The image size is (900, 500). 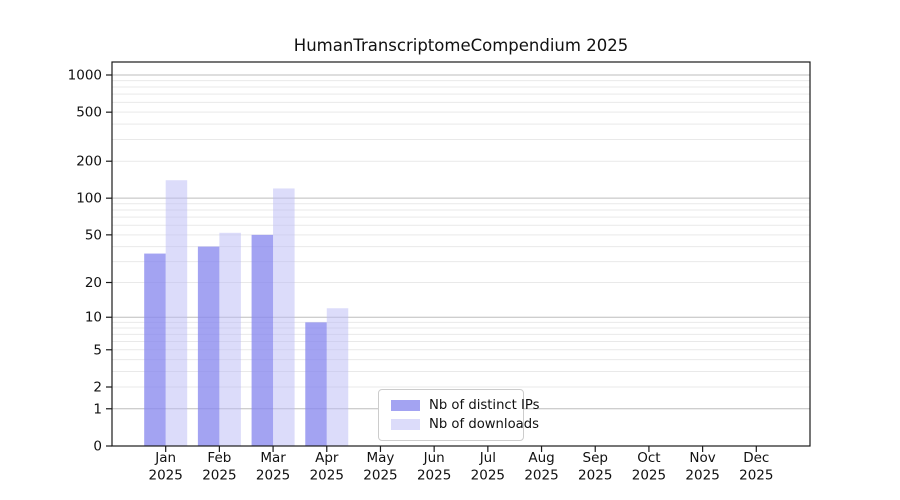 I want to click on y-tick-label: 100, so click(x=89, y=199).